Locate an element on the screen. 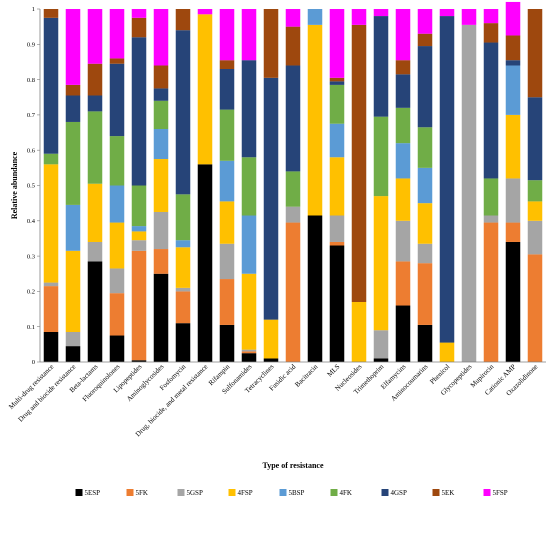  y-tick-label: 0.5 is located at coordinates (31, 186).